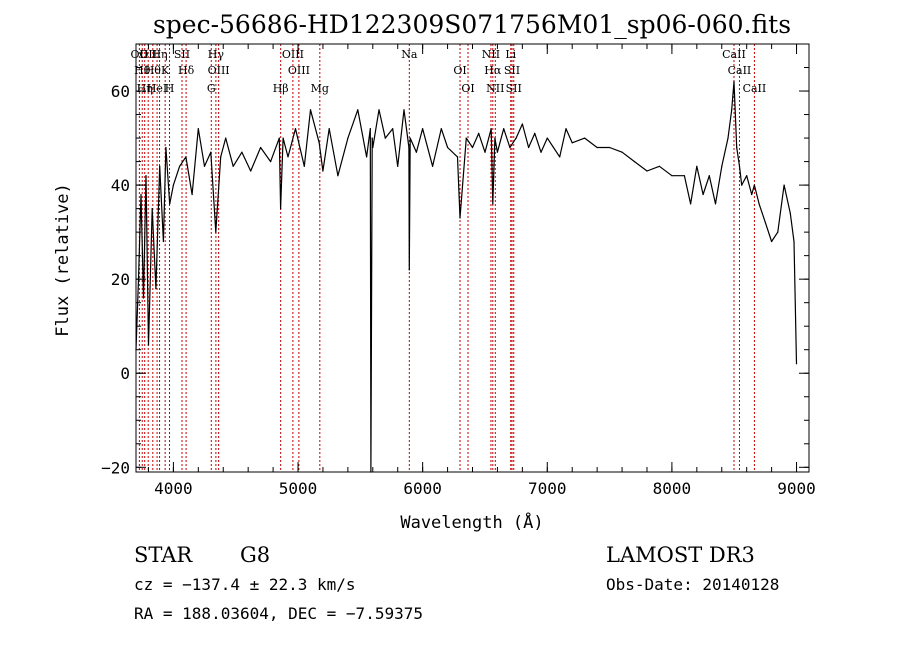 This screenshot has width=900, height=649. I want to click on line-marker-label: NII, so click(491, 54).